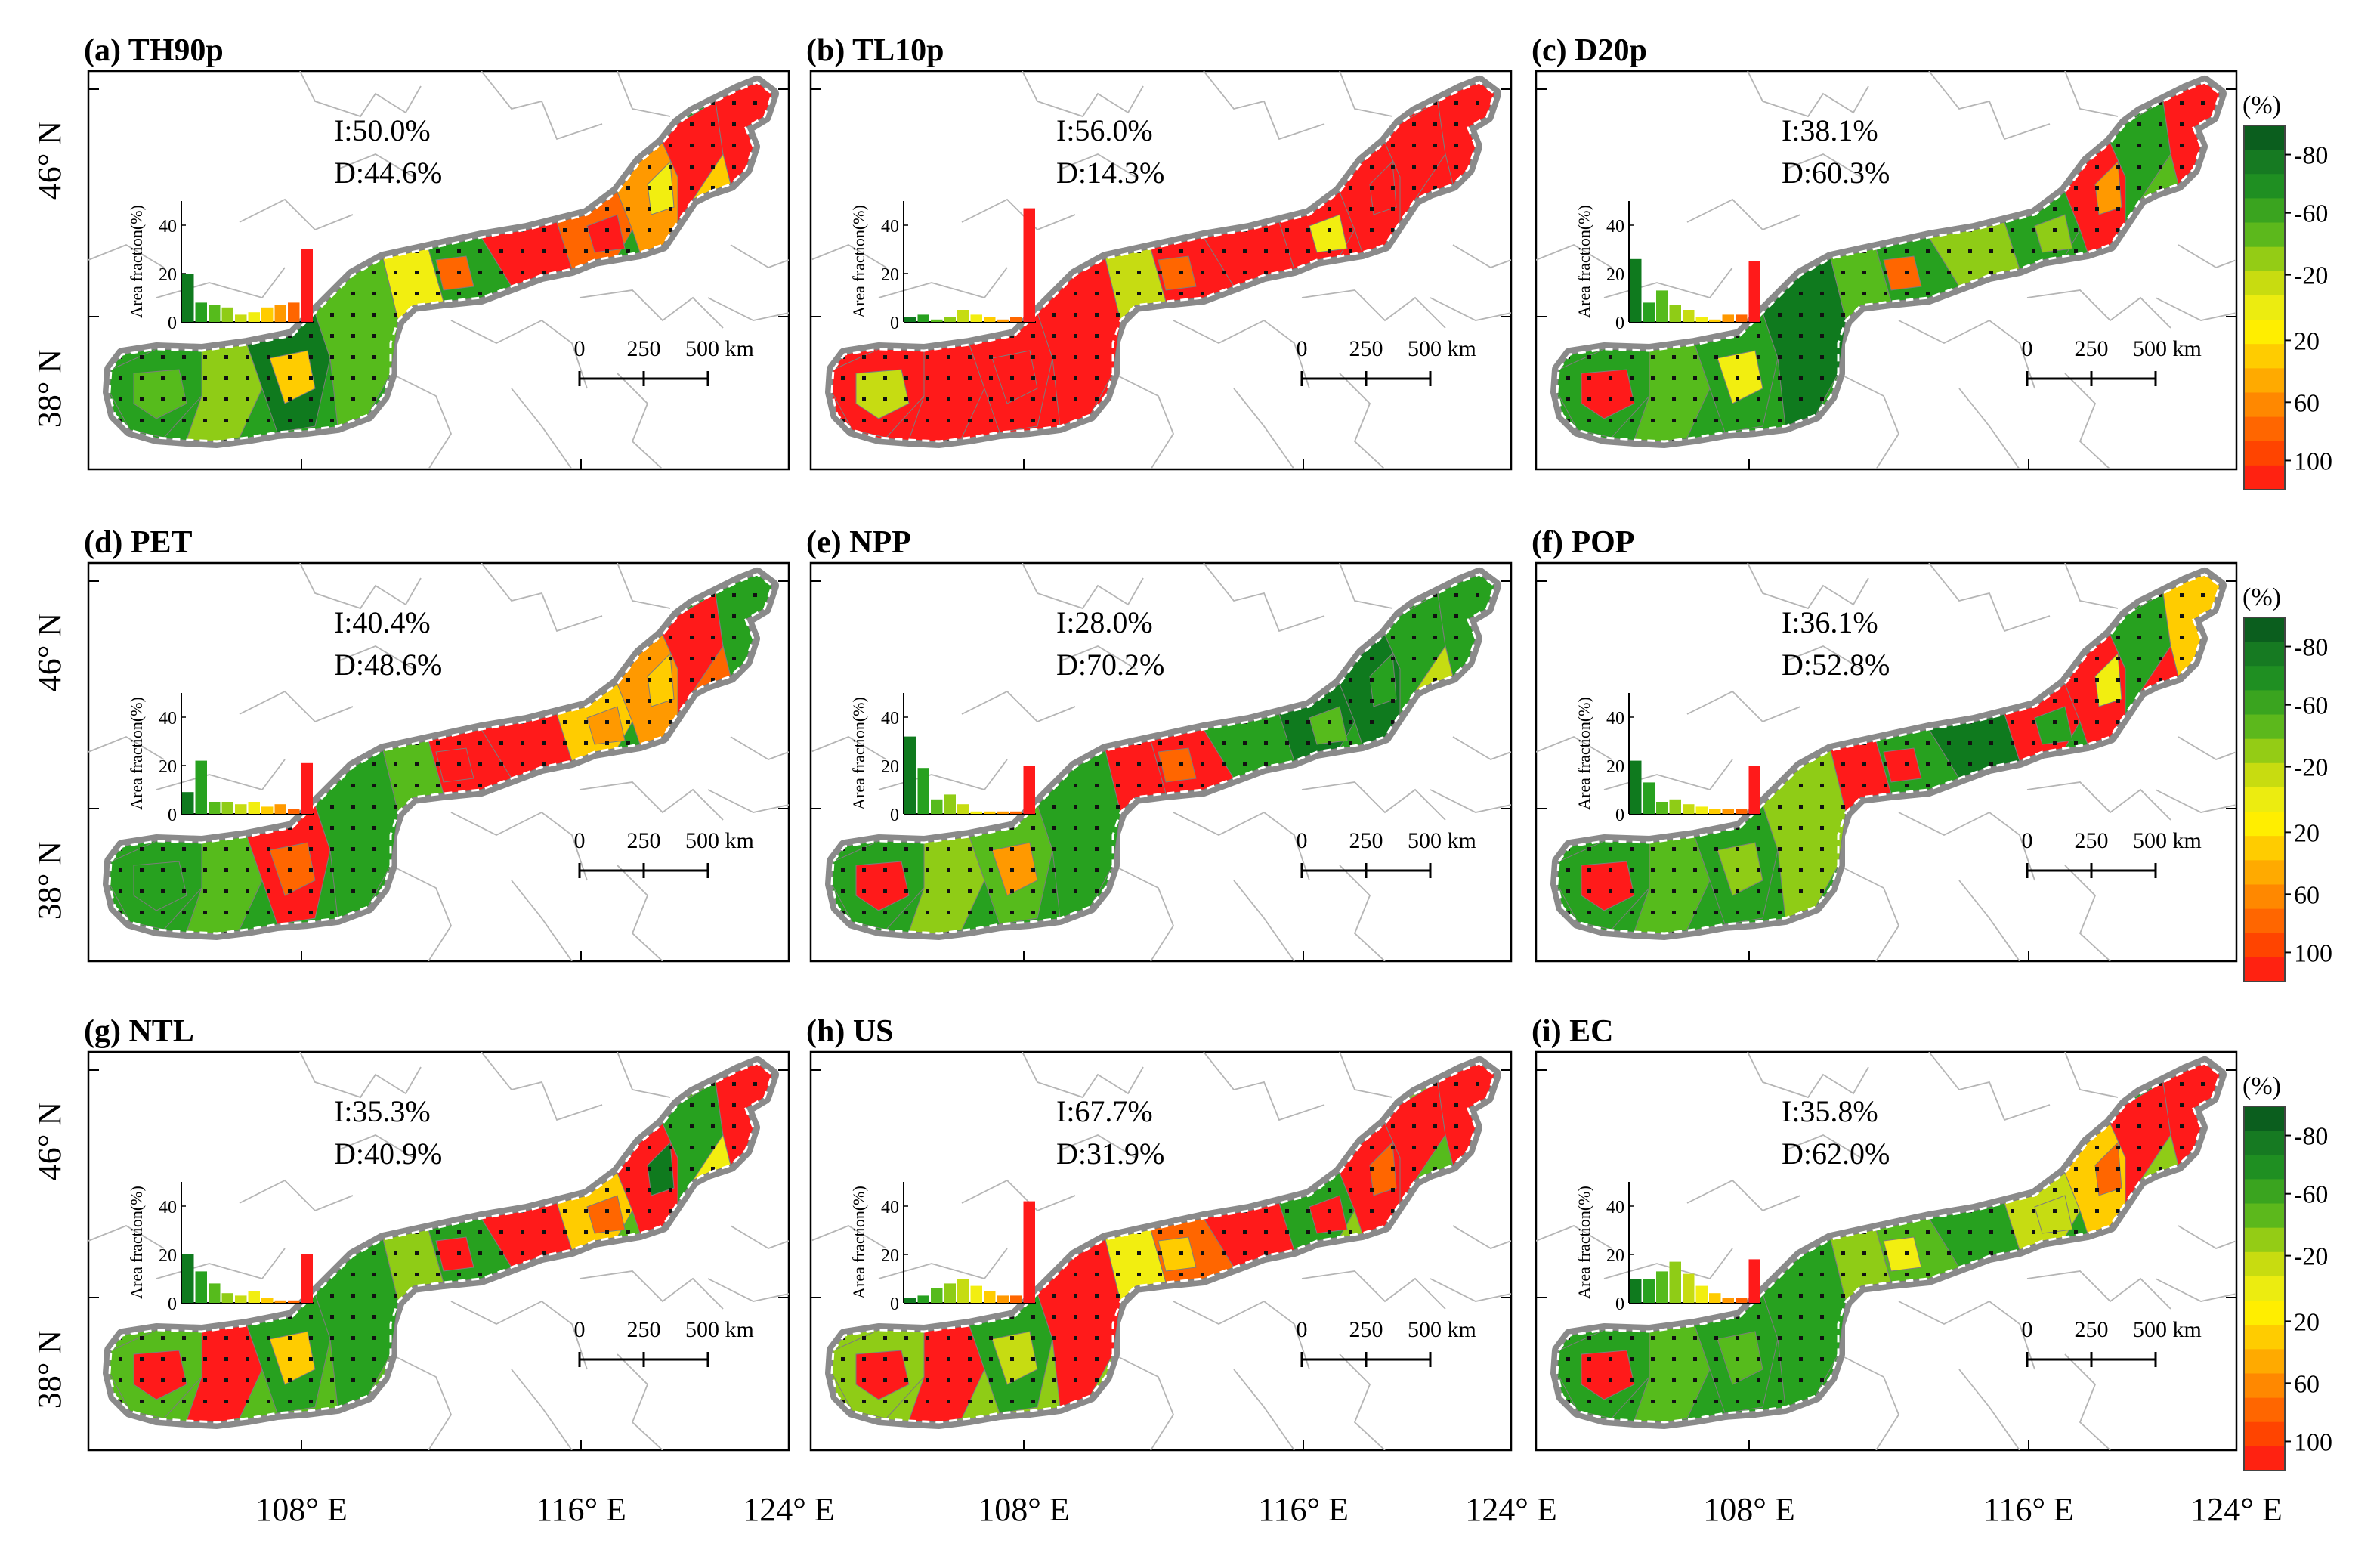 The height and width of the screenshot is (1559, 2380). I want to click on lat-tick-label: 46° N, so click(49, 652).